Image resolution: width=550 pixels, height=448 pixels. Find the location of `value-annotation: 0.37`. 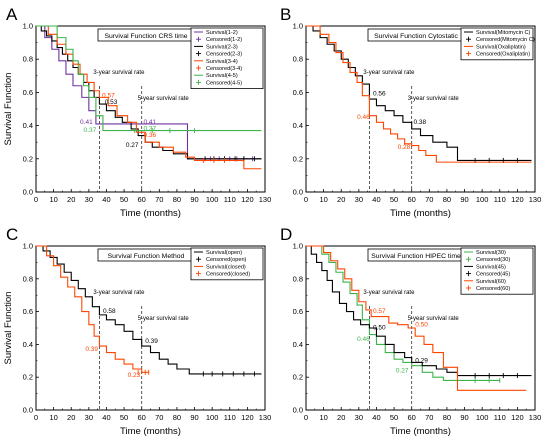

value-annotation: 0.37 is located at coordinates (90, 130).